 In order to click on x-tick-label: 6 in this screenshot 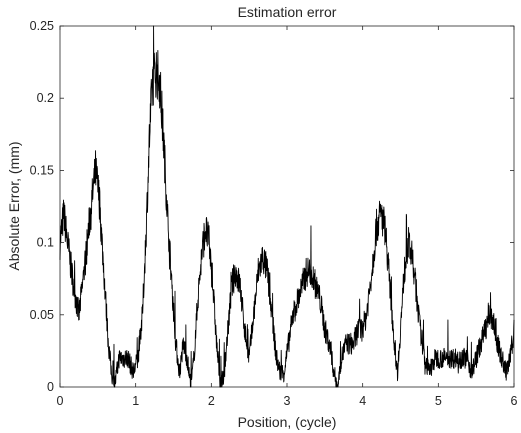, I will do `click(514, 401)`.